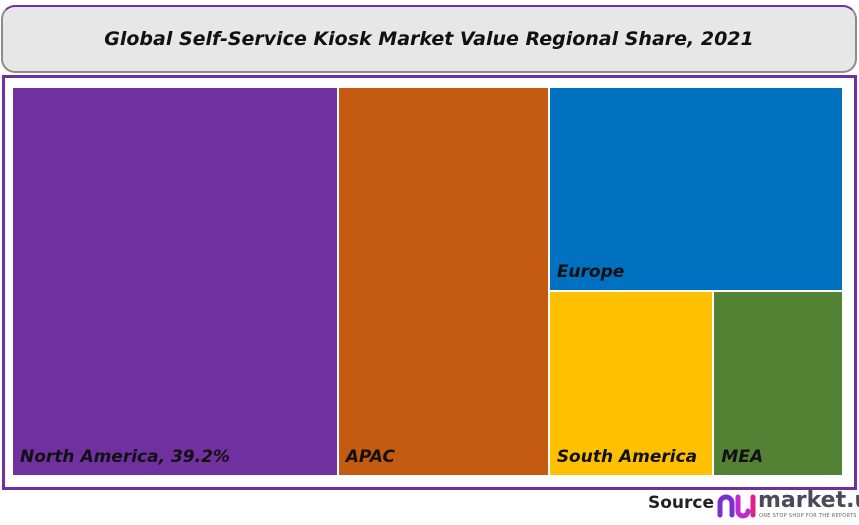 The height and width of the screenshot is (525, 859). What do you see at coordinates (125, 457) in the screenshot?
I see `label-north-america: North America, 39.2%` at bounding box center [125, 457].